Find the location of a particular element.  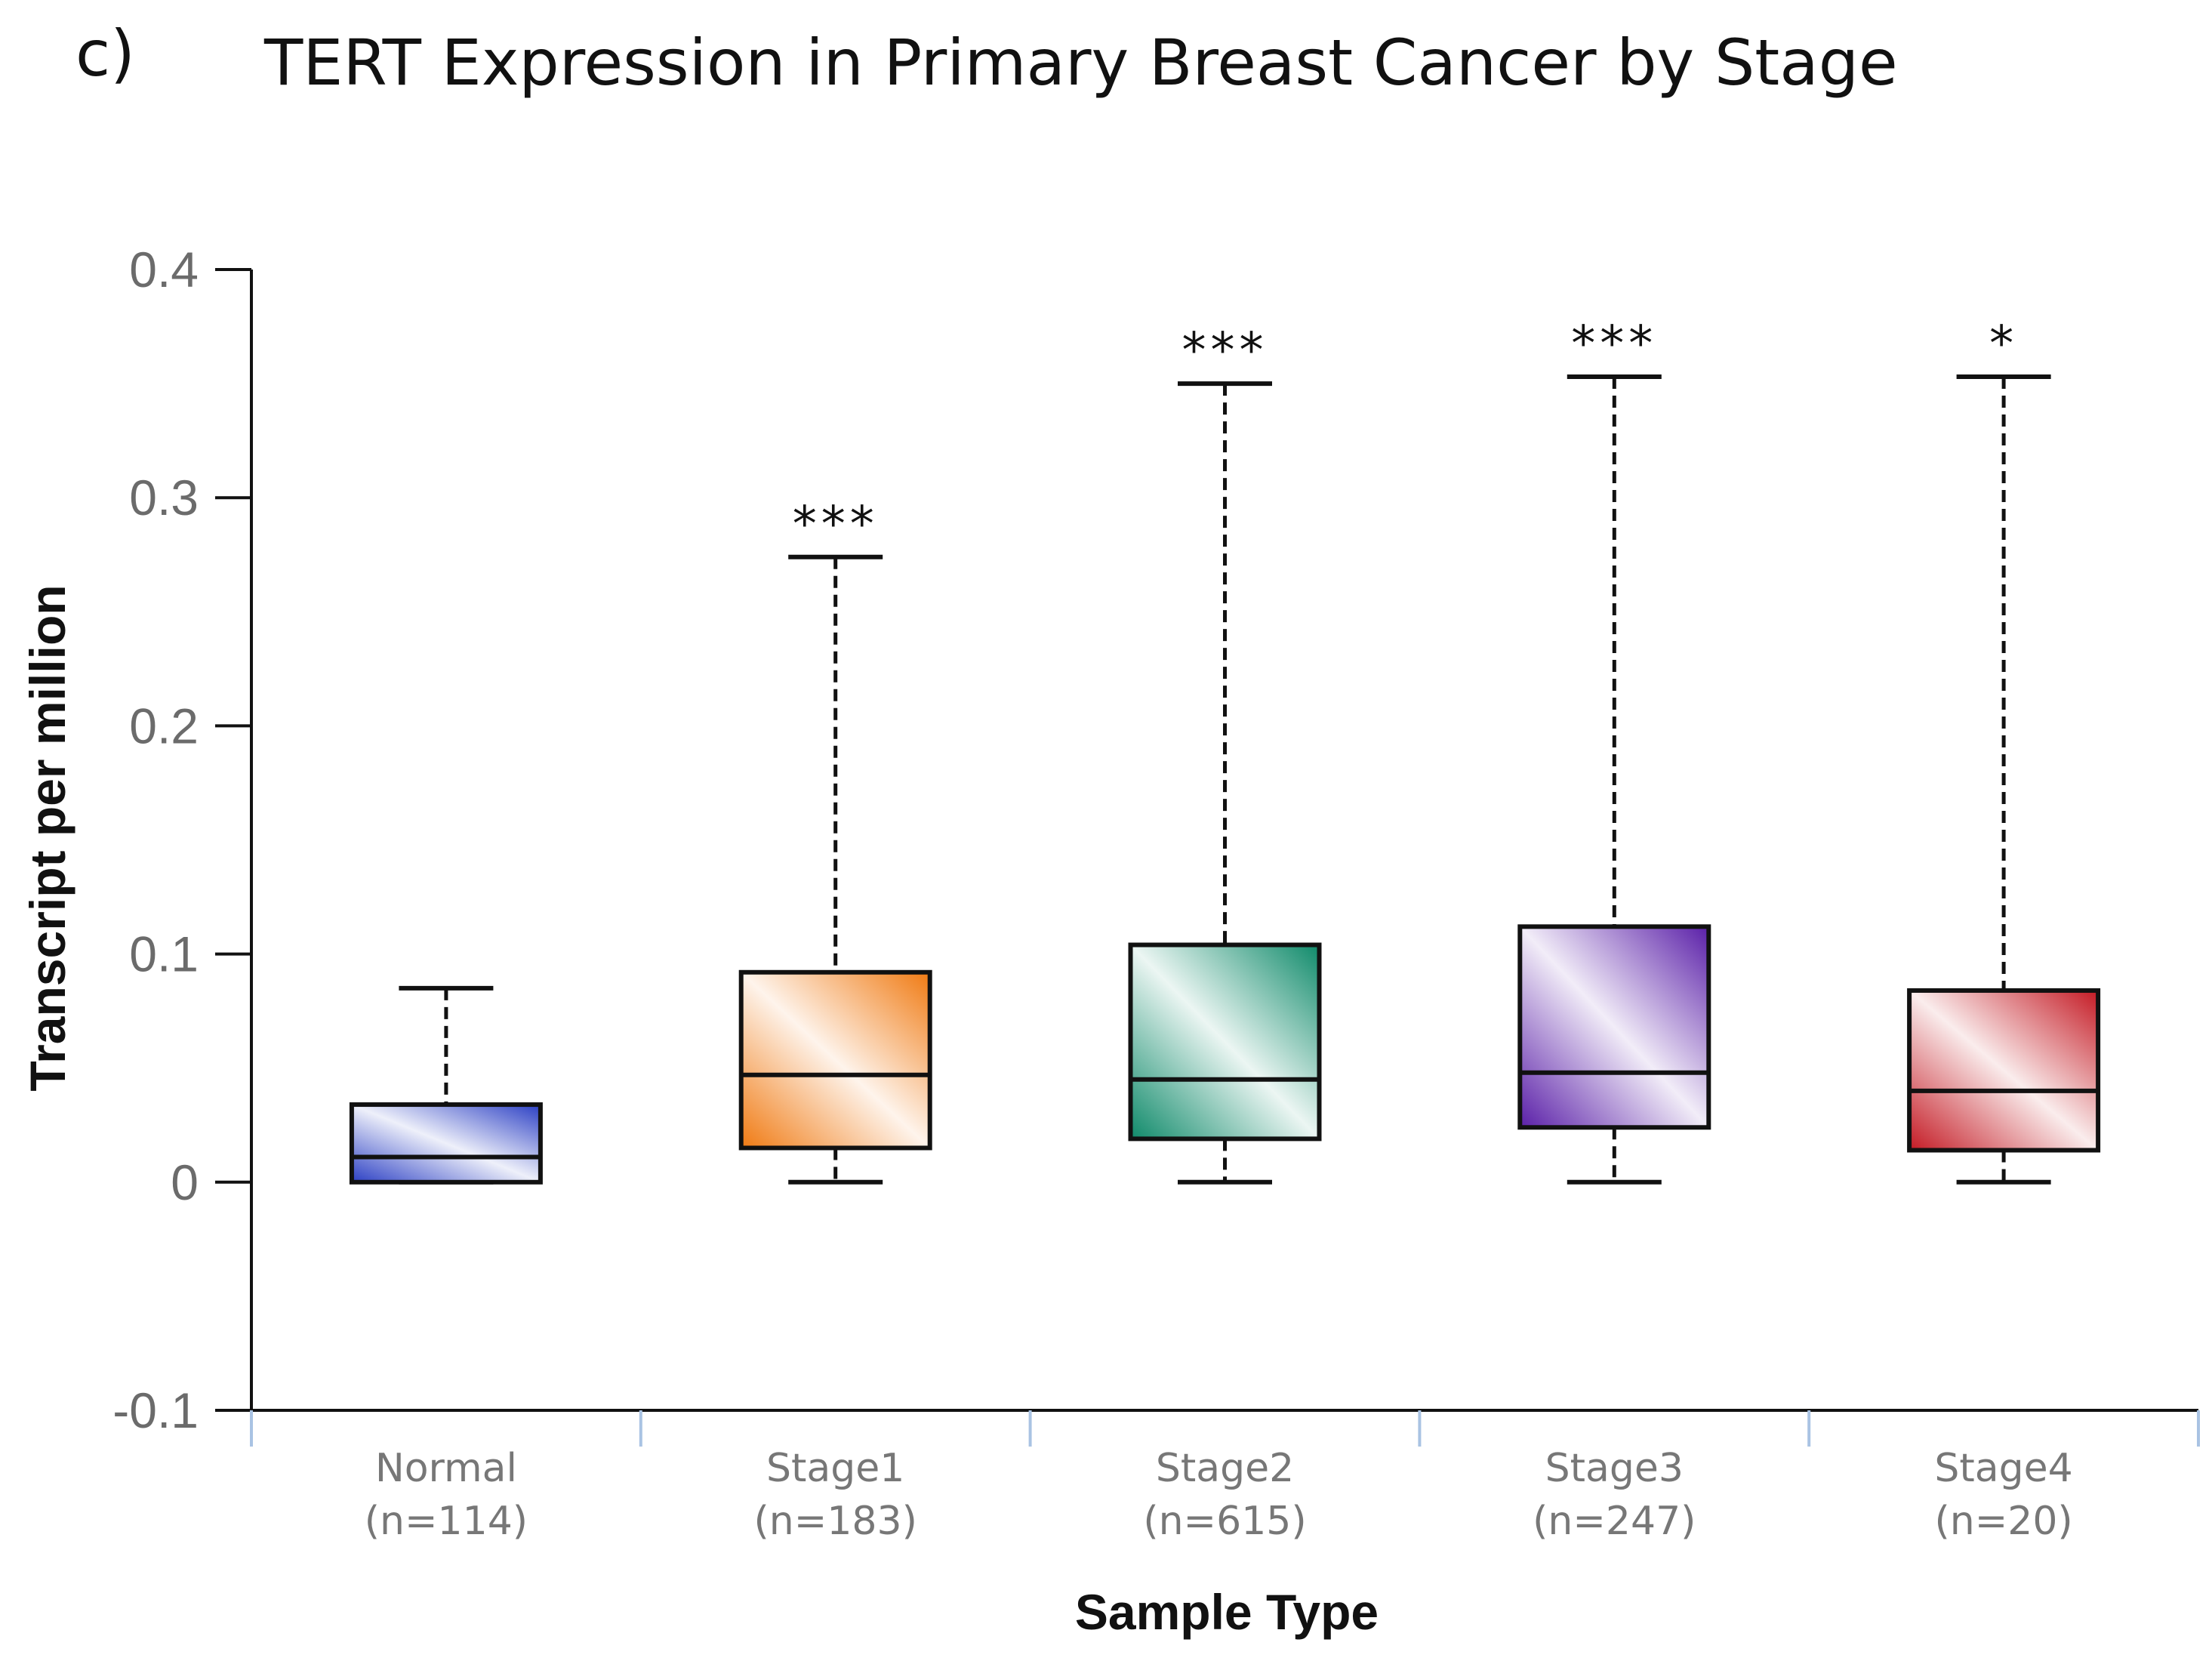

x-tick-label: Stage3 is located at coordinates (1614, 1469).